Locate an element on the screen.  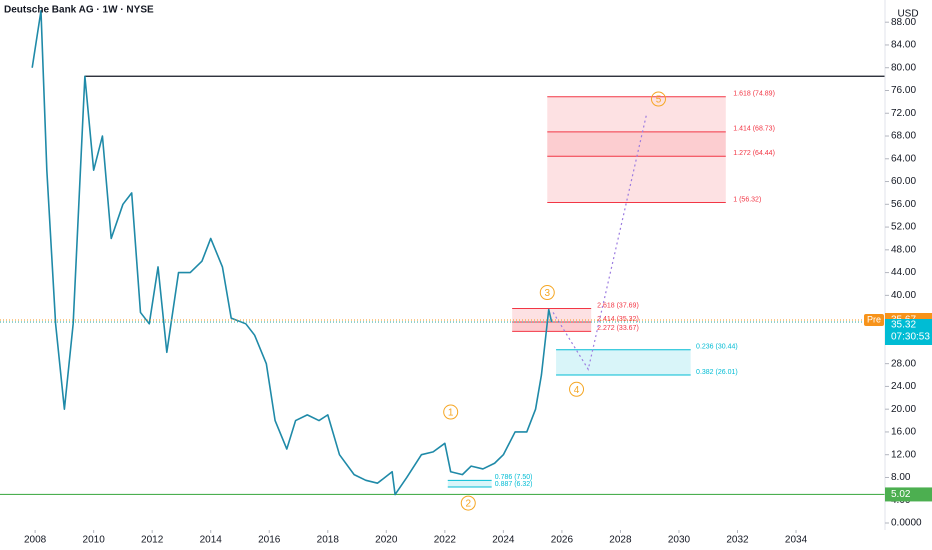
x-tick-label: 2010 is located at coordinates (94, 540).